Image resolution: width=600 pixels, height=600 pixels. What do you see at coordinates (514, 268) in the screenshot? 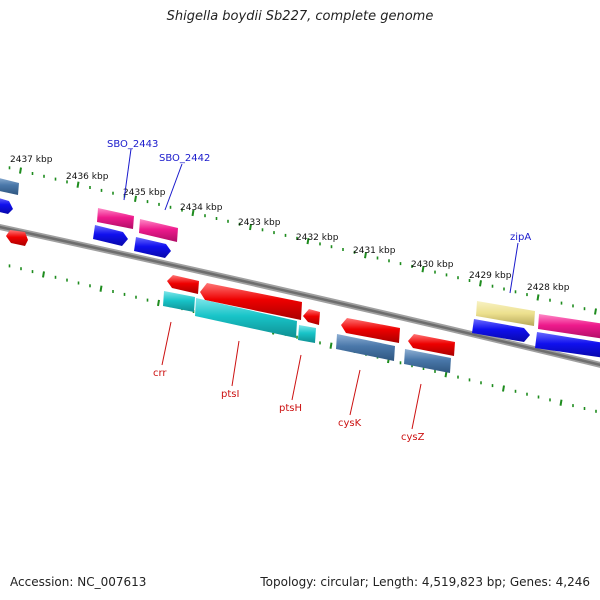
I see `callout-zipa` at bounding box center [514, 268].